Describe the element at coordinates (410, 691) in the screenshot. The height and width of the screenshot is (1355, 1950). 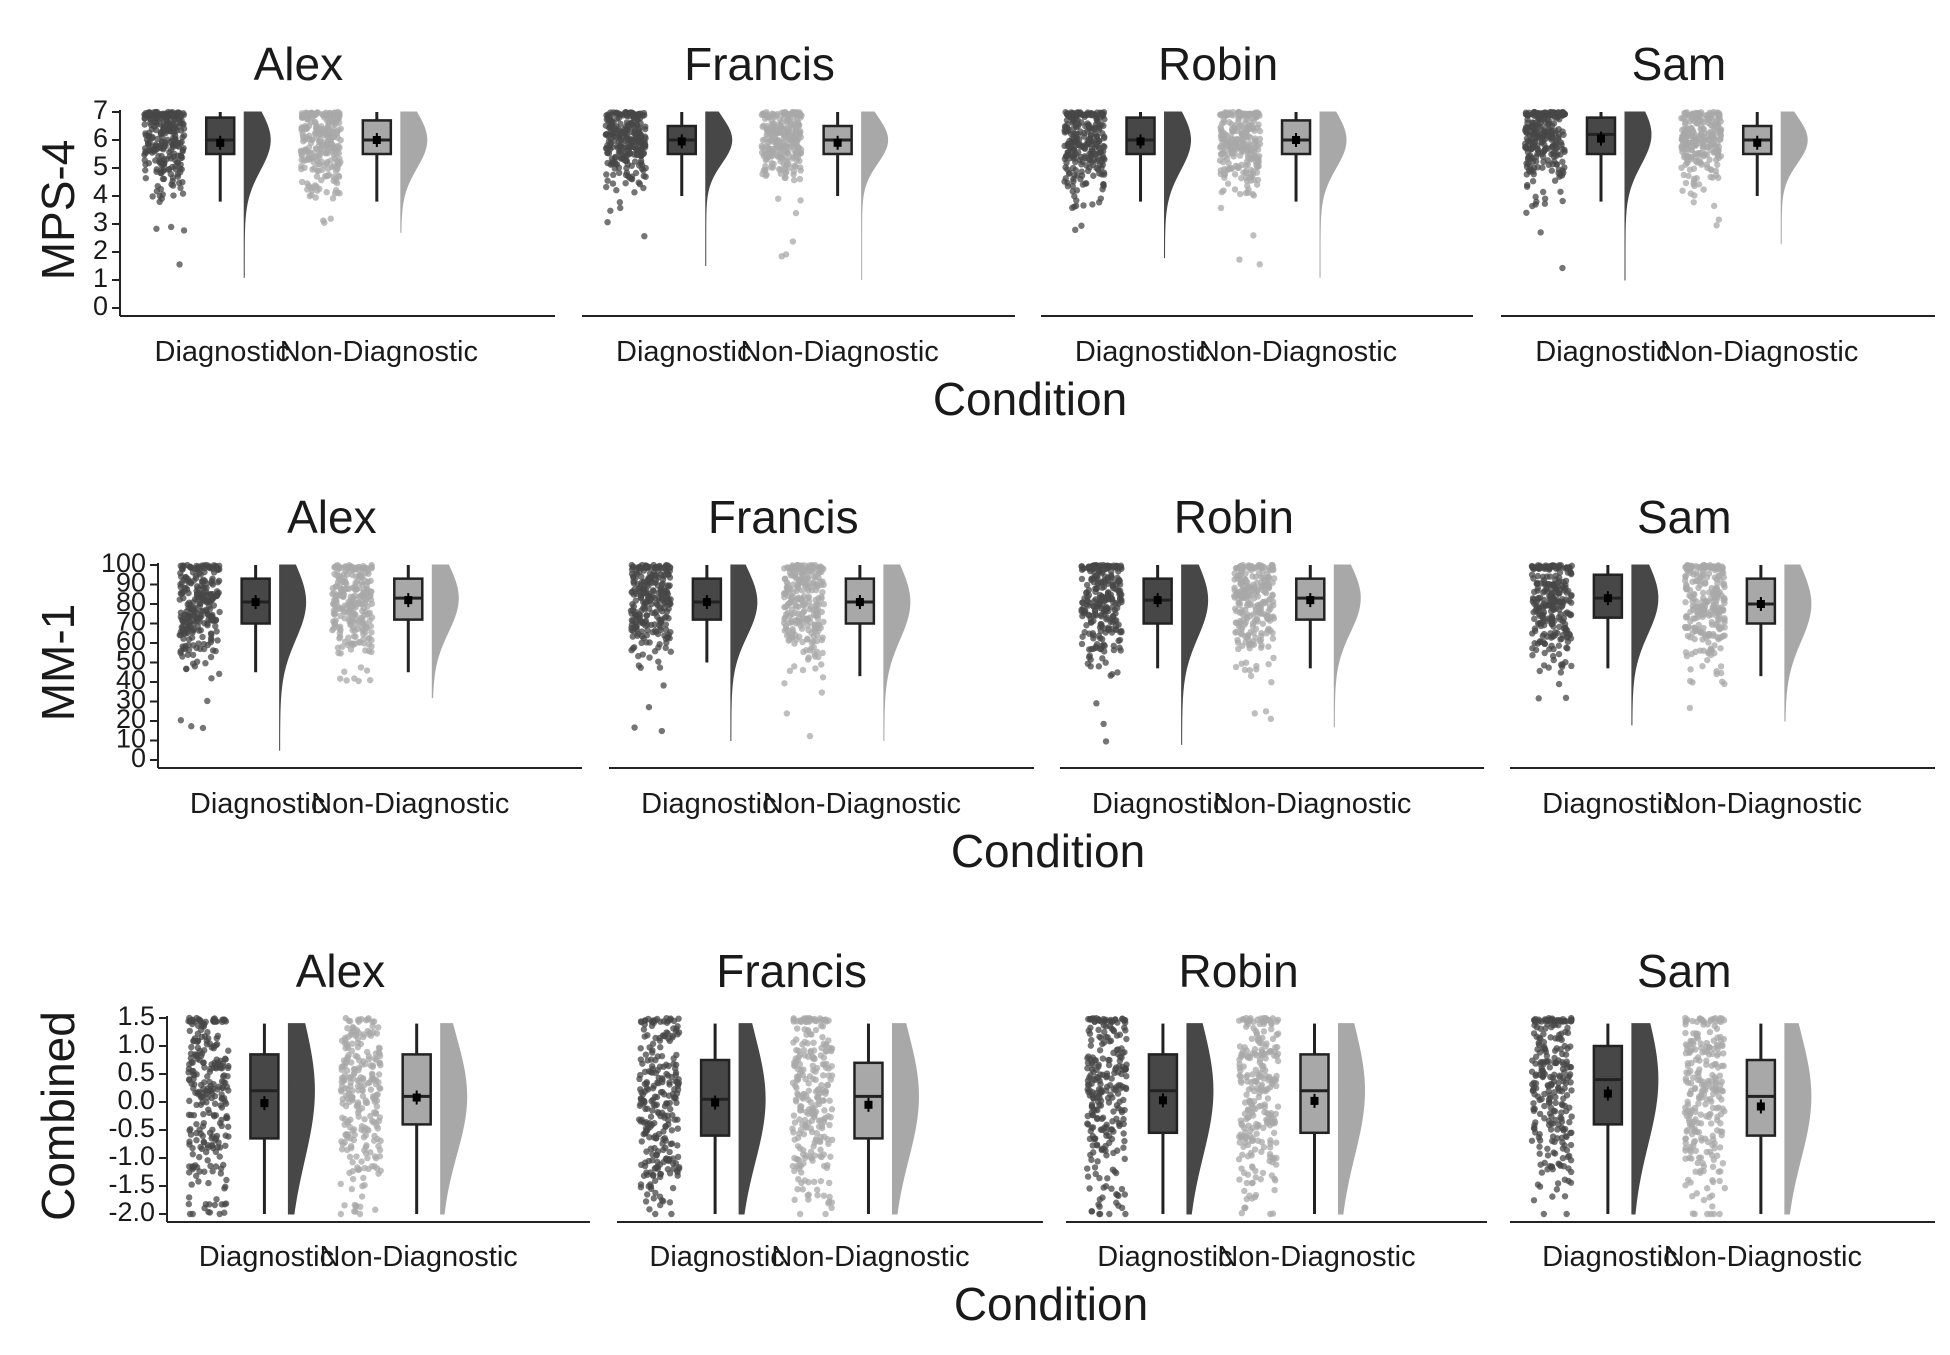
I see `group-non-diagnostic: Non-Diagnostic` at that location.